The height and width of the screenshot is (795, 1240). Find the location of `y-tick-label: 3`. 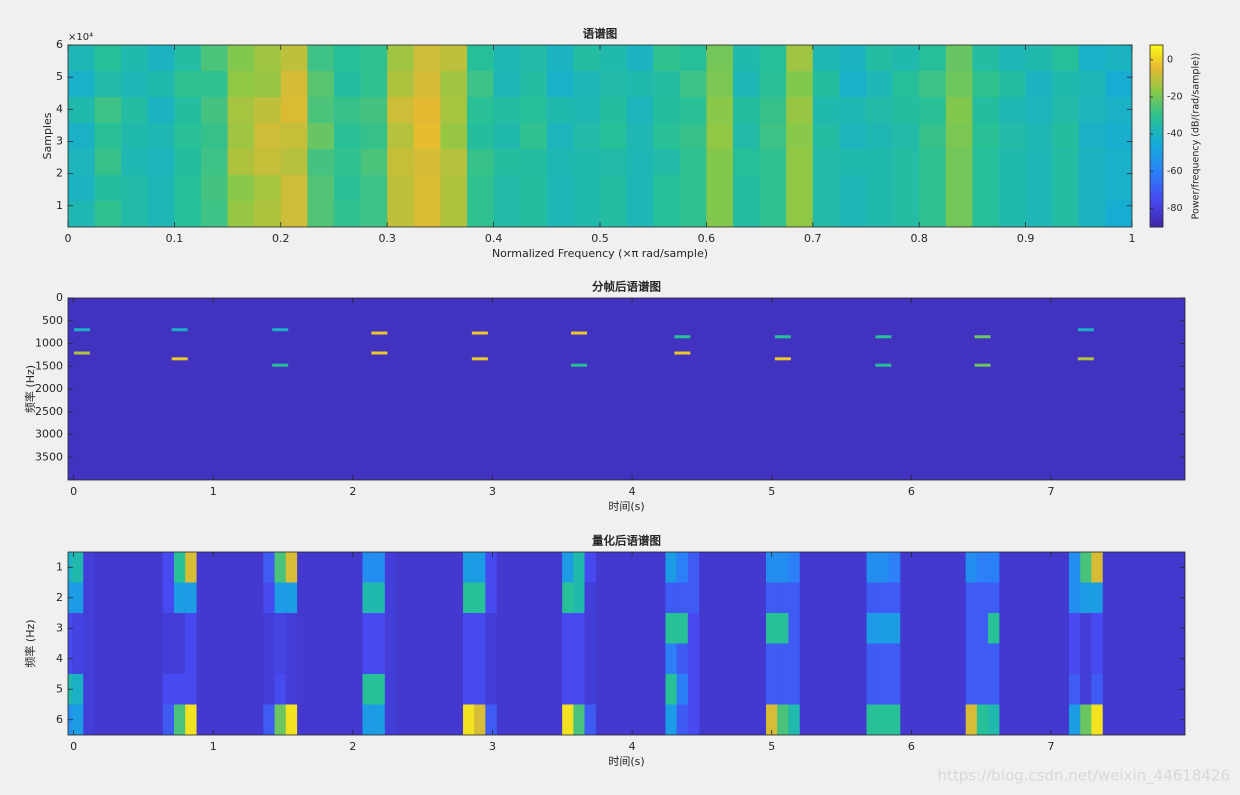

y-tick-label: 3 is located at coordinates (59, 140).